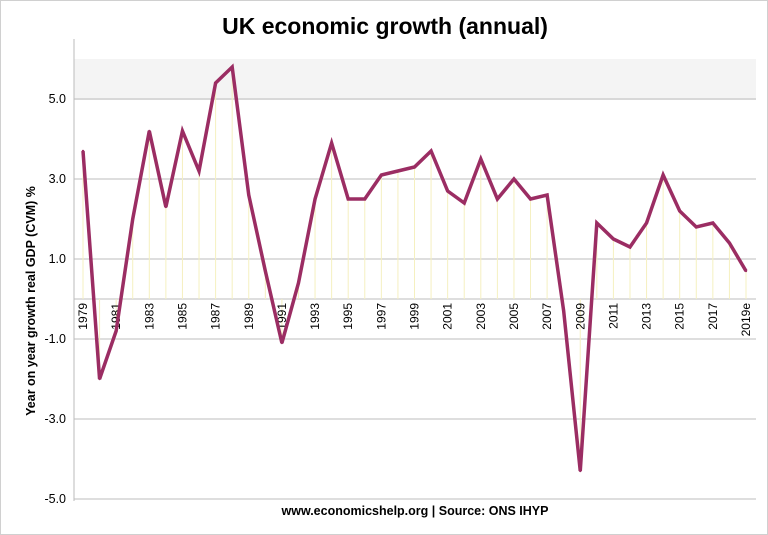 This screenshot has height=535, width=768. I want to click on x-tick-label: 1997, so click(381, 316).